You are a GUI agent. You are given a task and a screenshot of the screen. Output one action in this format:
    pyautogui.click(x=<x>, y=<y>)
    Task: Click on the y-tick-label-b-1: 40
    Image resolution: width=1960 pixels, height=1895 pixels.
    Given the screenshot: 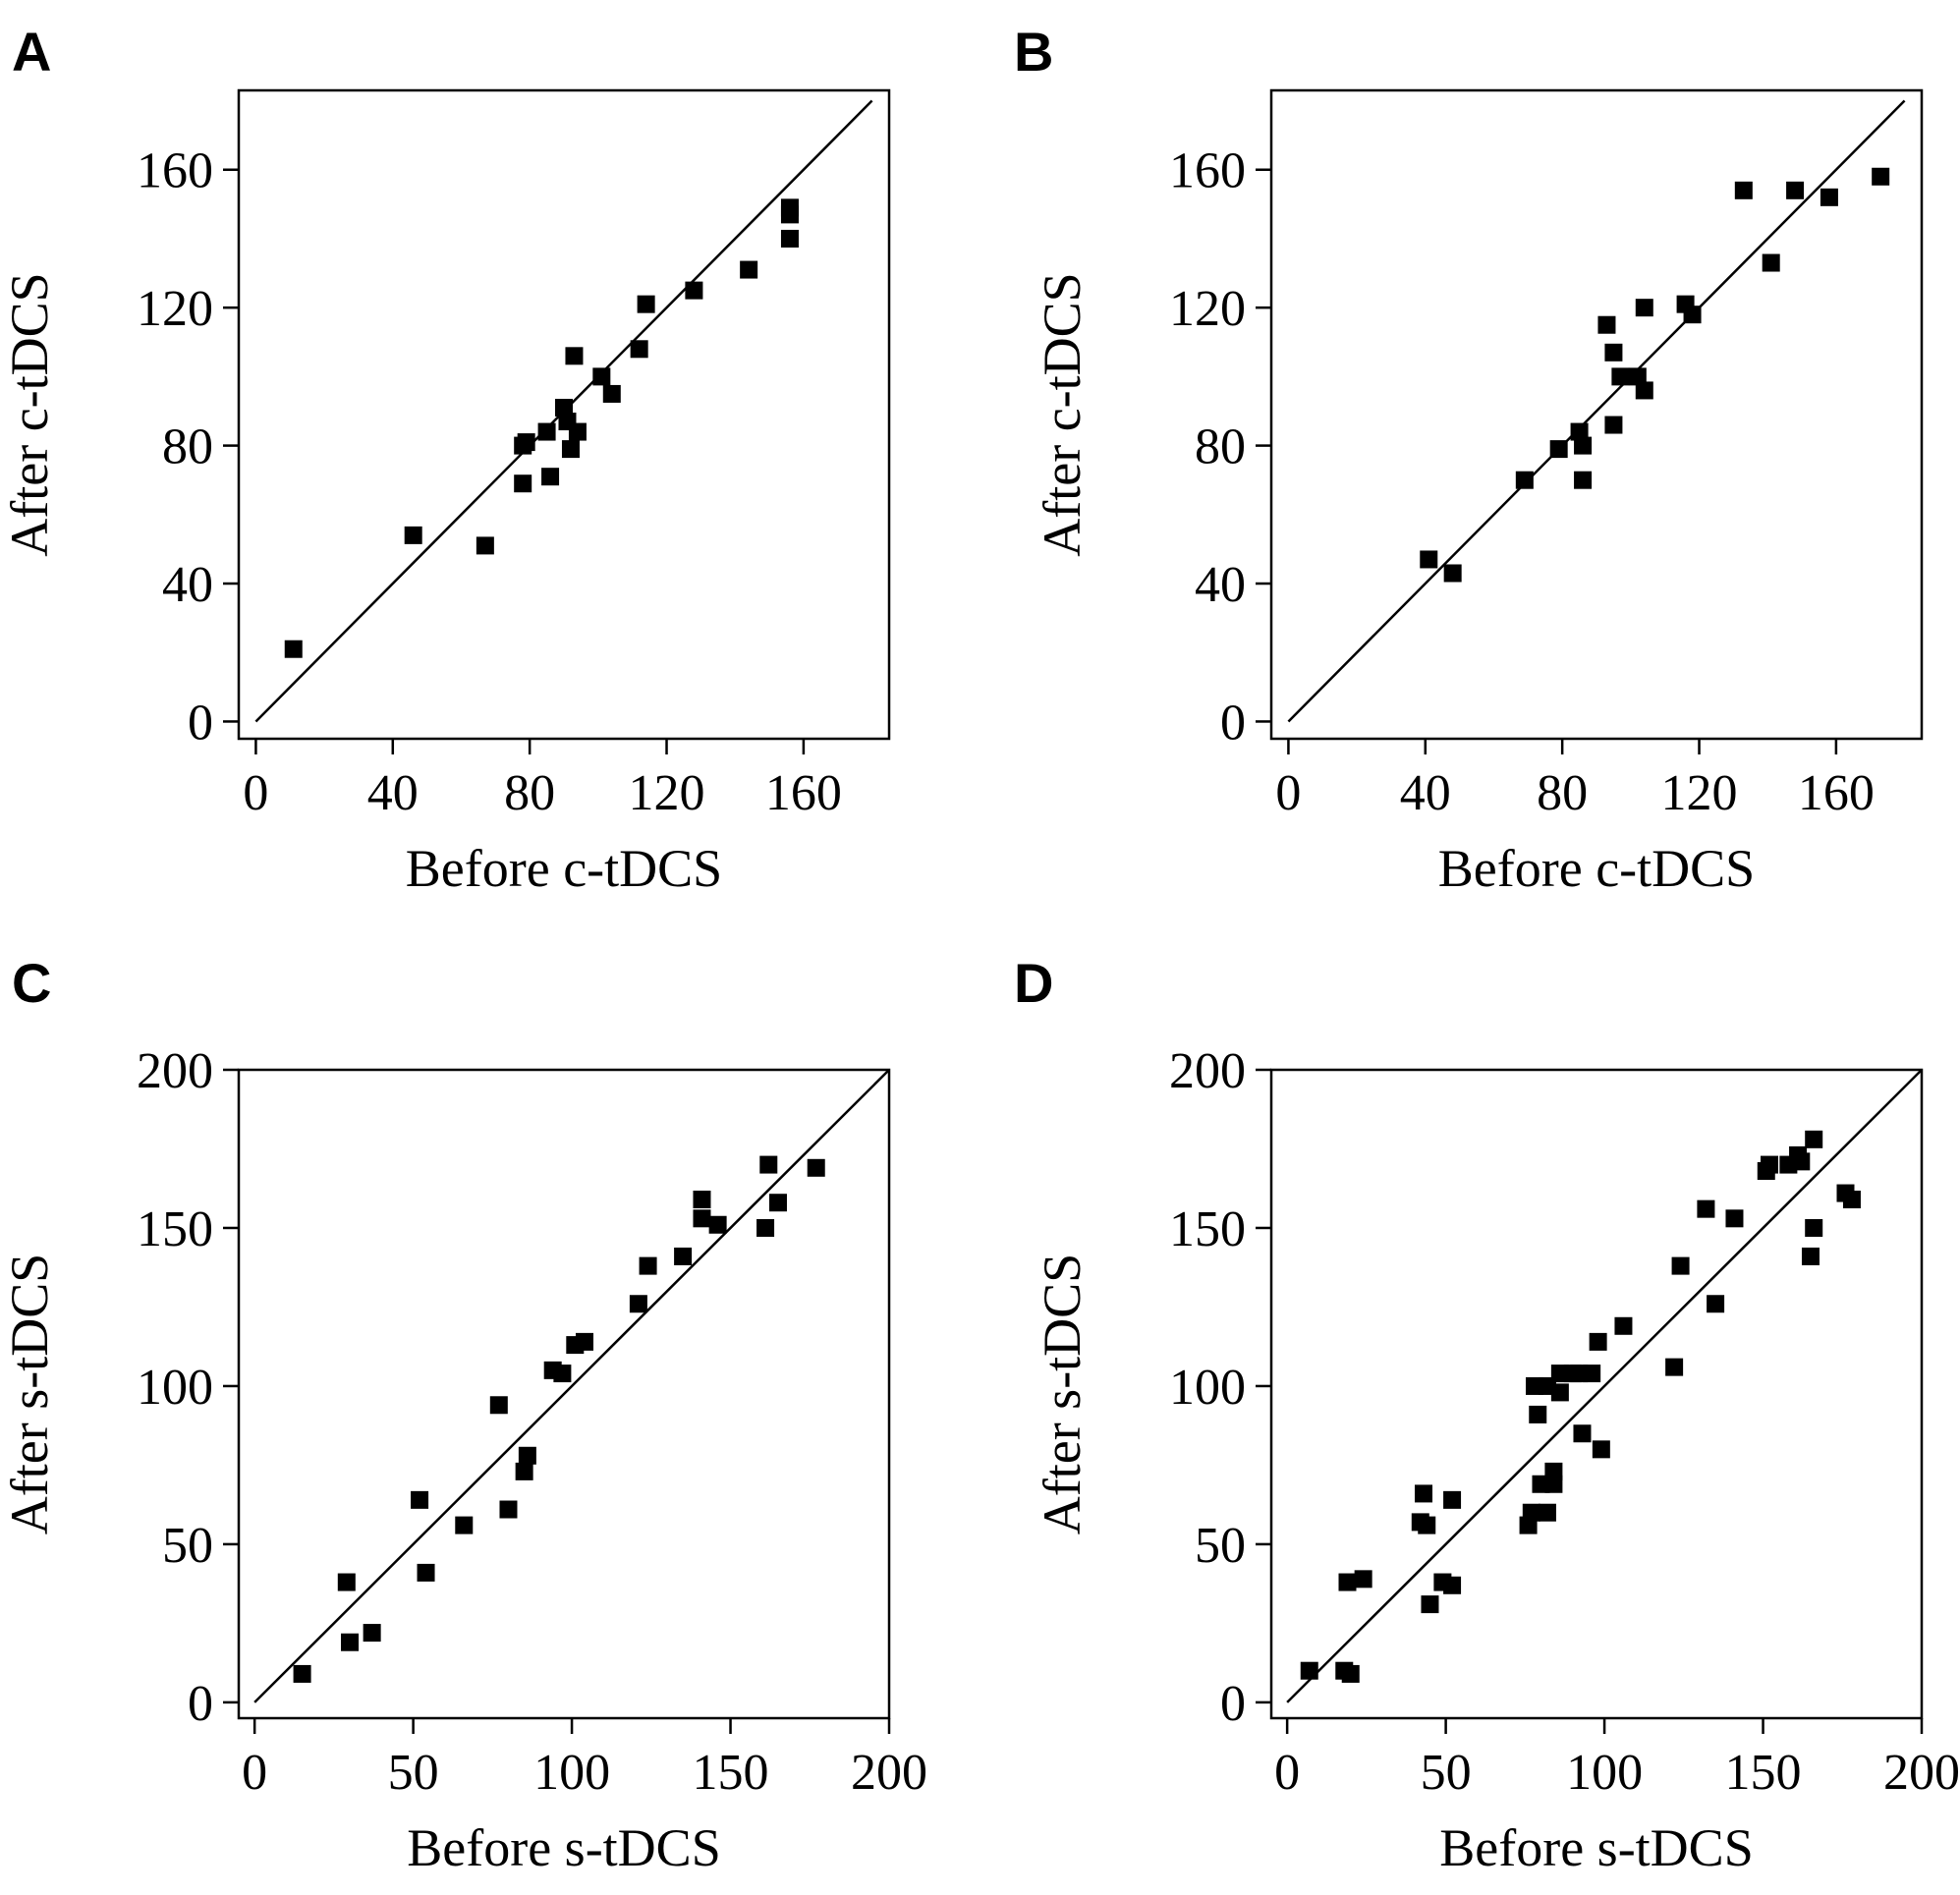 What is the action you would take?
    pyautogui.click(x=1220, y=585)
    